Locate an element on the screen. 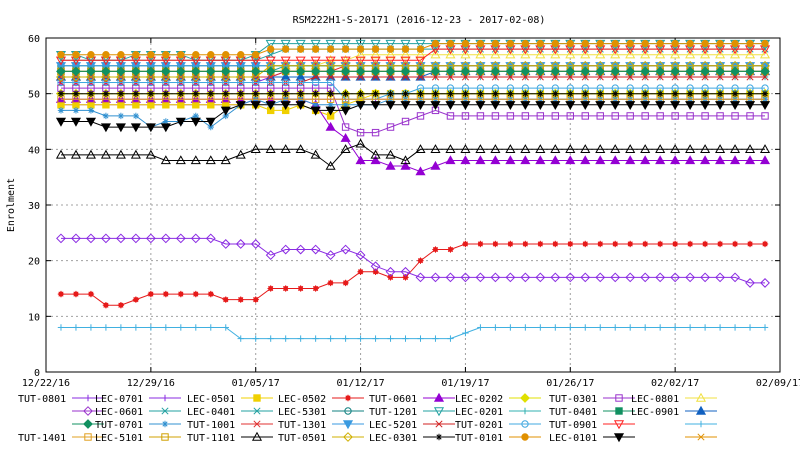 The height and width of the screenshot is (450, 800). legend-entry: LEC-5101 is located at coordinates (138, 438).